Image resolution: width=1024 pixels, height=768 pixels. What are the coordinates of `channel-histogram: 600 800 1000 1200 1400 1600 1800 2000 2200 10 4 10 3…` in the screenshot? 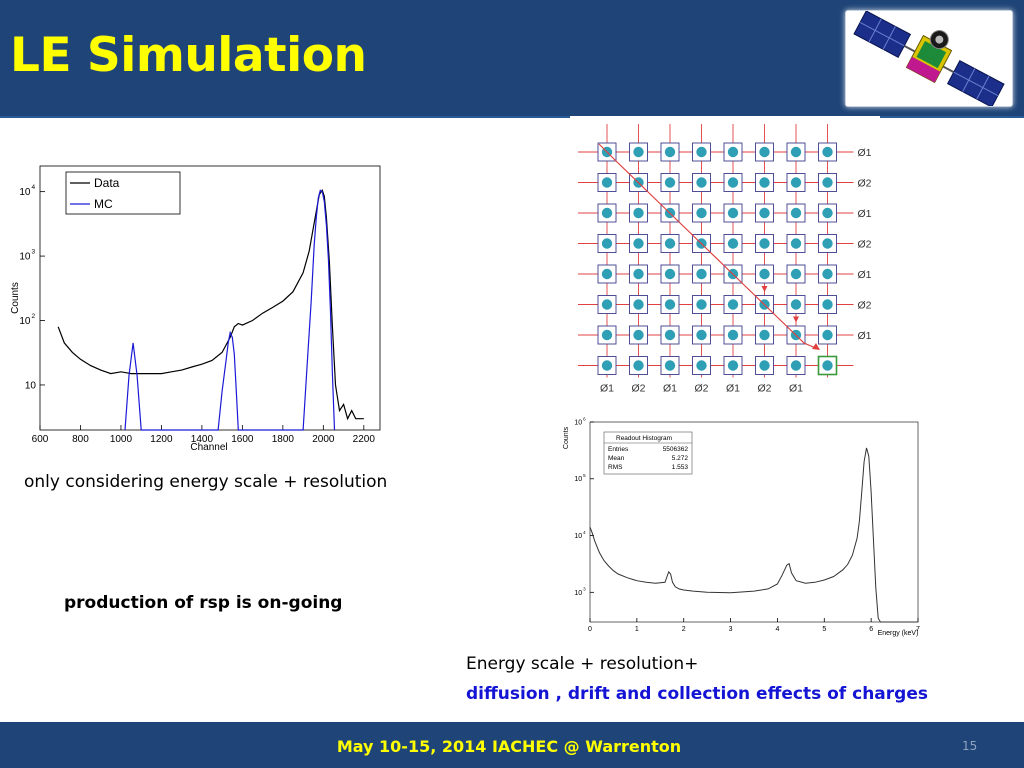 It's located at (196, 309).